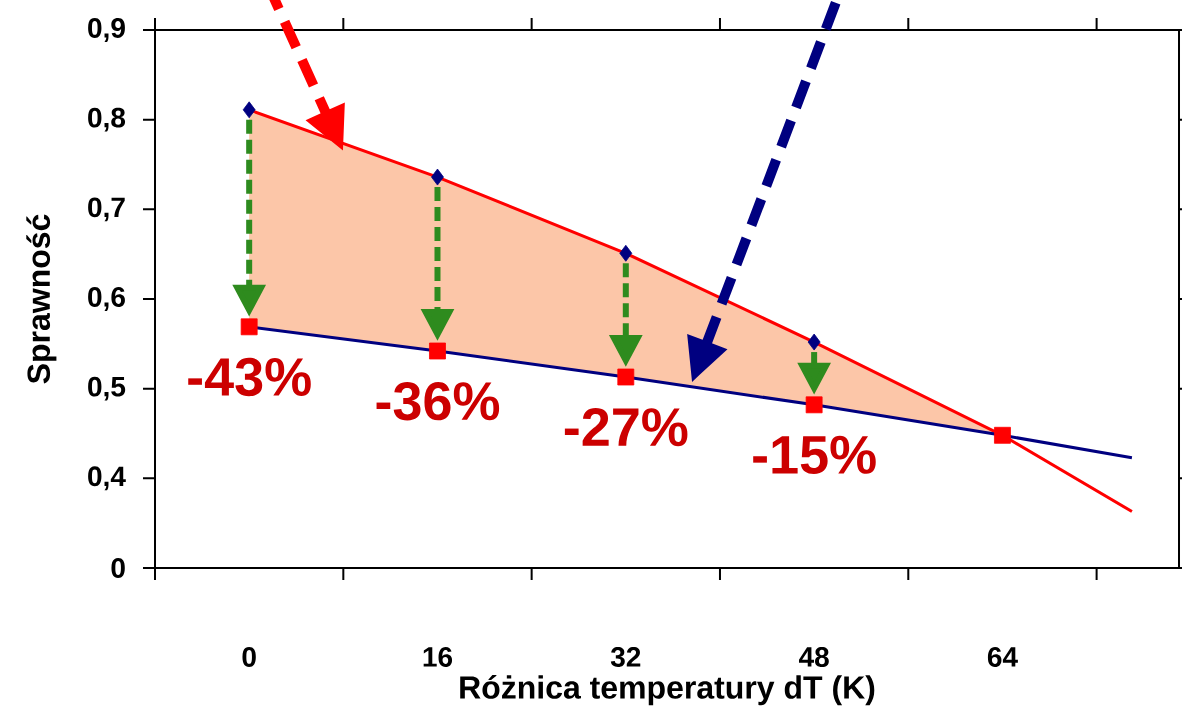 The height and width of the screenshot is (713, 1182). Describe the element at coordinates (41, 299) in the screenshot. I see `y-axis-title: Sprawność` at that location.